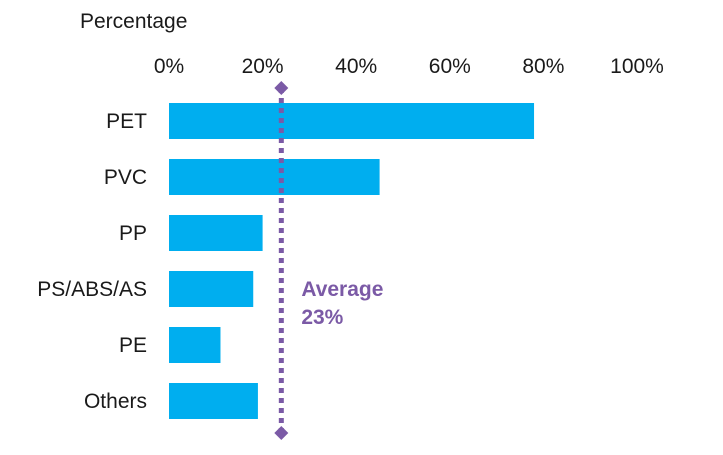 The height and width of the screenshot is (455, 723). What do you see at coordinates (133, 21) in the screenshot?
I see `x-axis-title: Percentage` at bounding box center [133, 21].